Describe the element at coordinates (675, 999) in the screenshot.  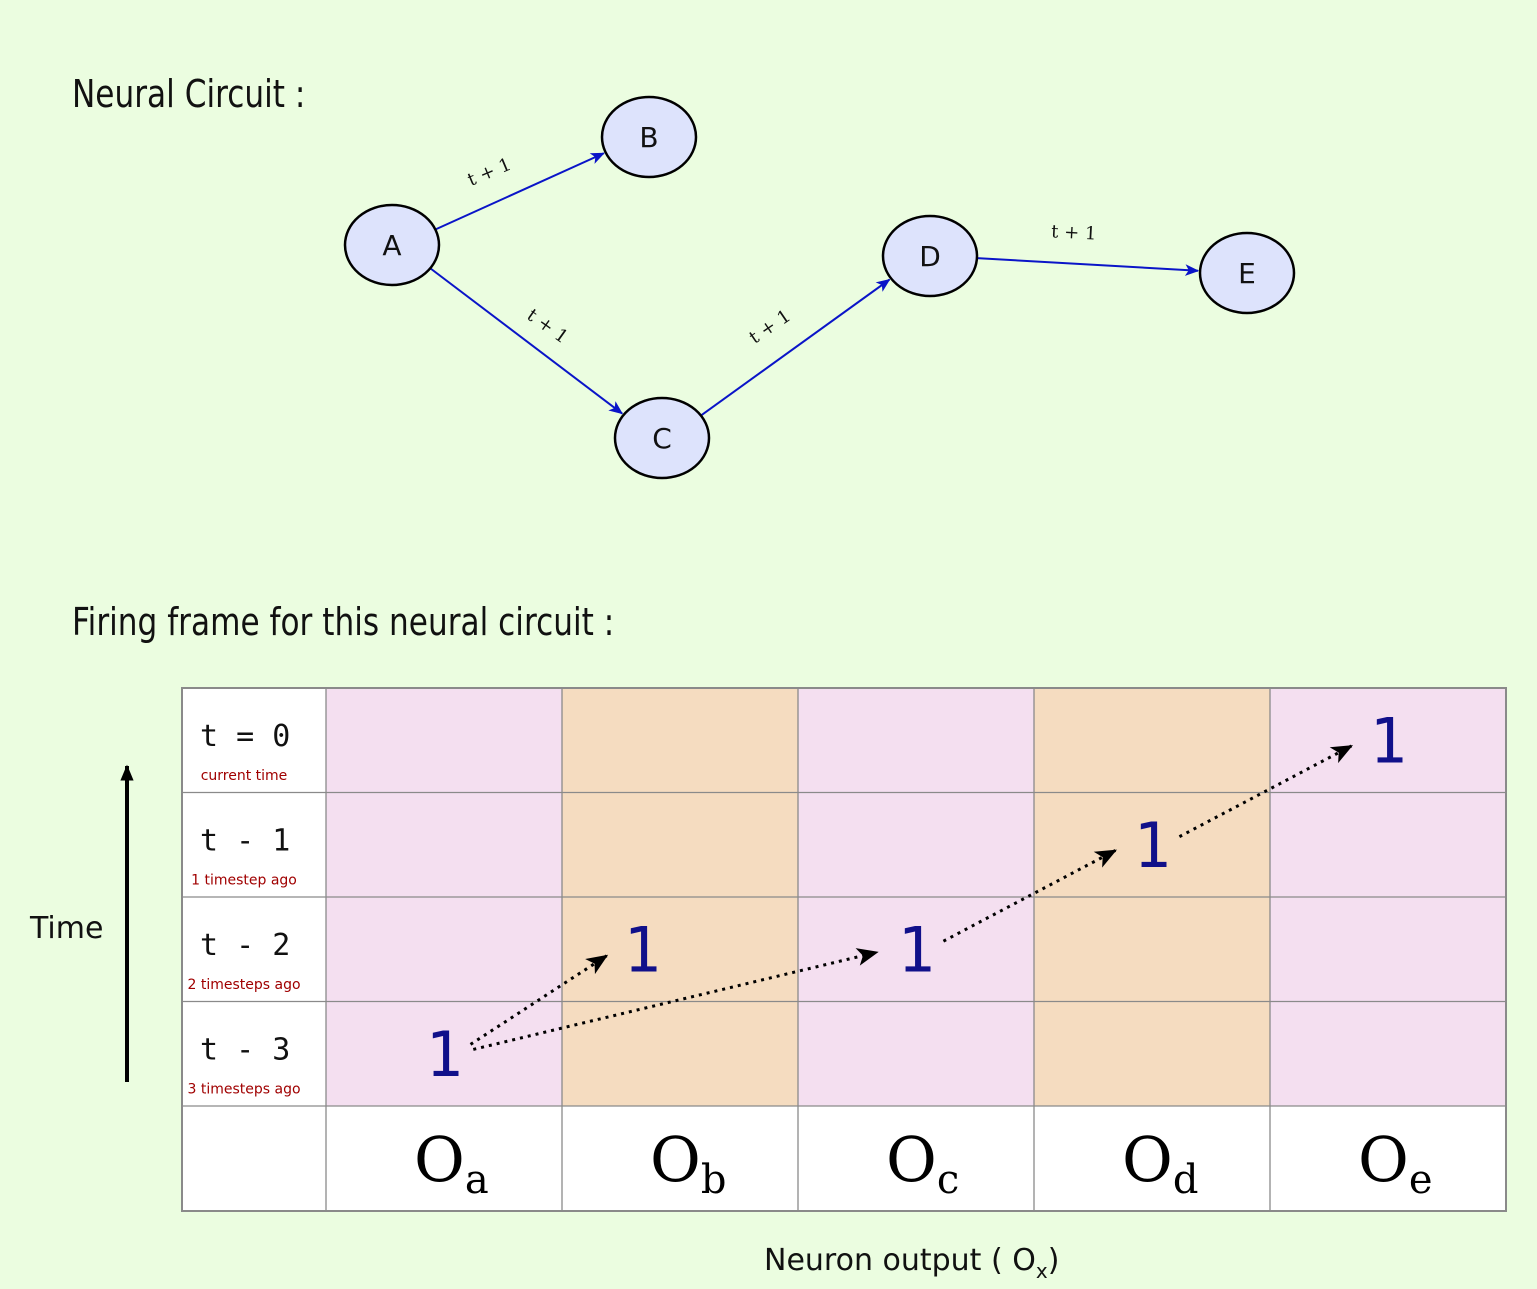
I see `propagation-arrow-a-c` at that location.